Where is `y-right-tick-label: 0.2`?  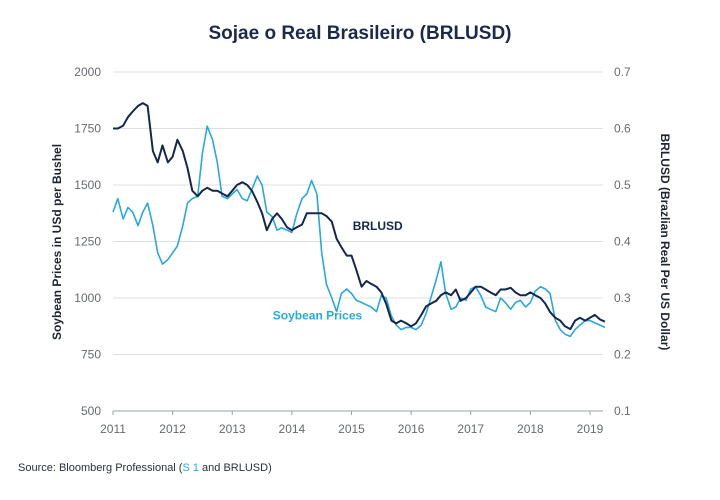 y-right-tick-label: 0.2 is located at coordinates (622, 355).